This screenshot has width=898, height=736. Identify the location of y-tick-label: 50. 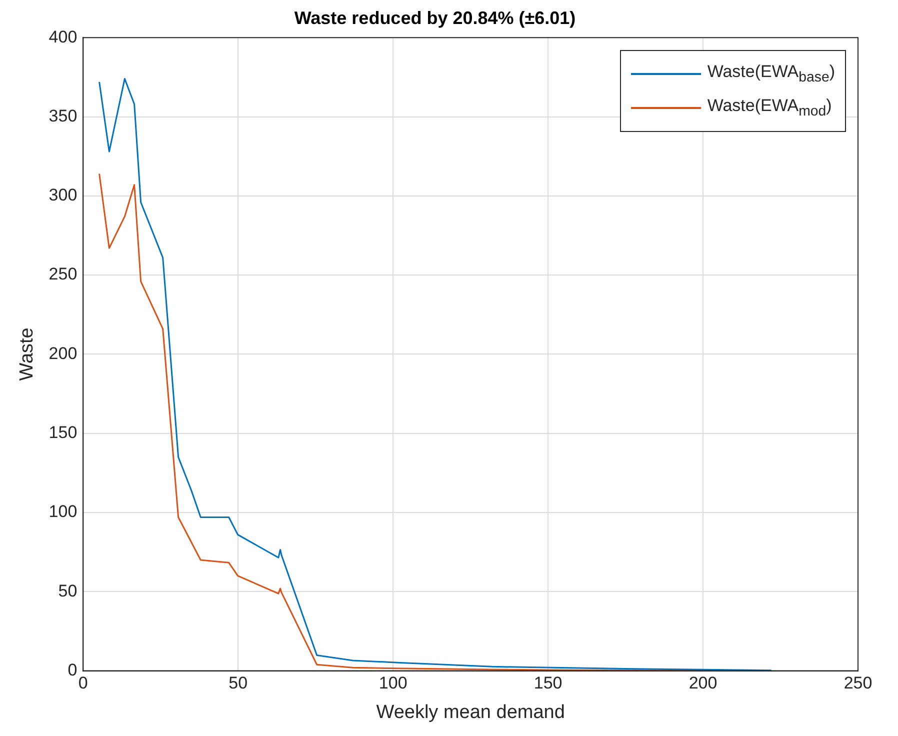
(68, 590).